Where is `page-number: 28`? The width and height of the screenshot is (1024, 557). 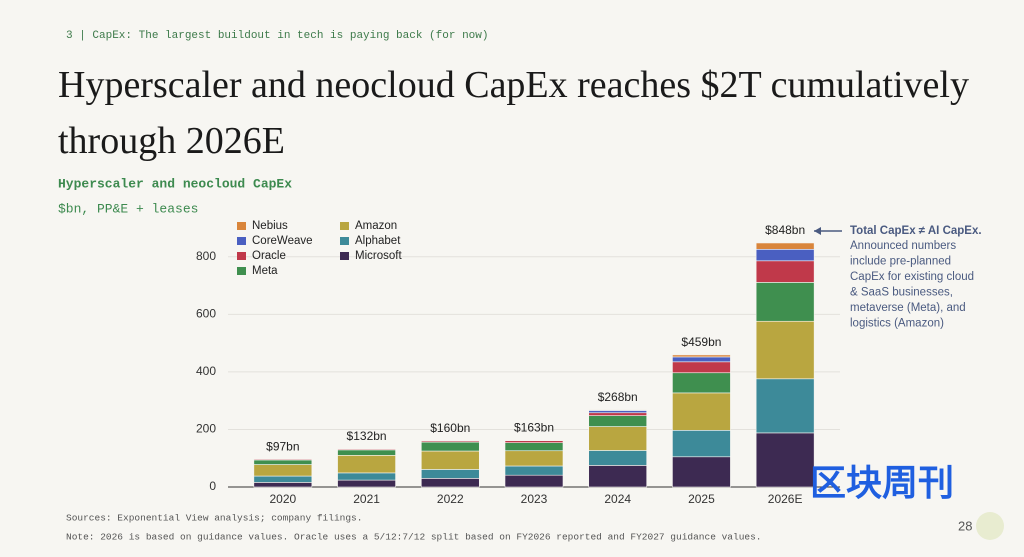
page-number: 28 is located at coordinates (965, 525).